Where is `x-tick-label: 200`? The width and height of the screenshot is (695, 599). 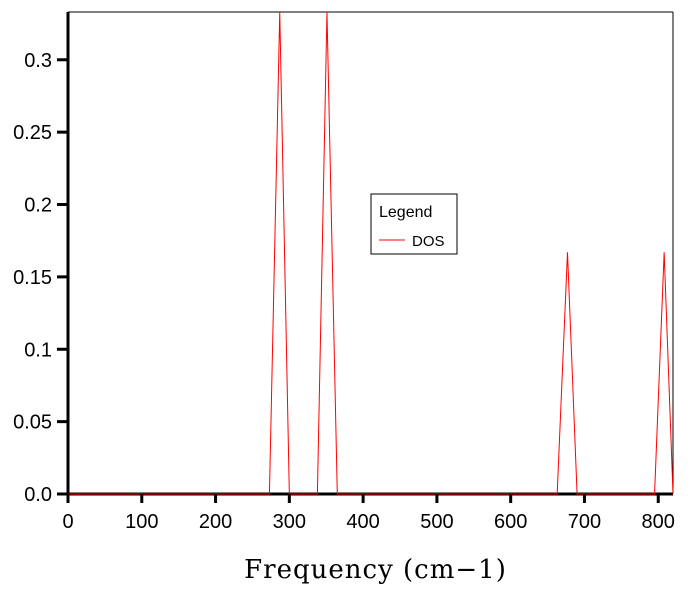
x-tick-label: 200 is located at coordinates (215, 522).